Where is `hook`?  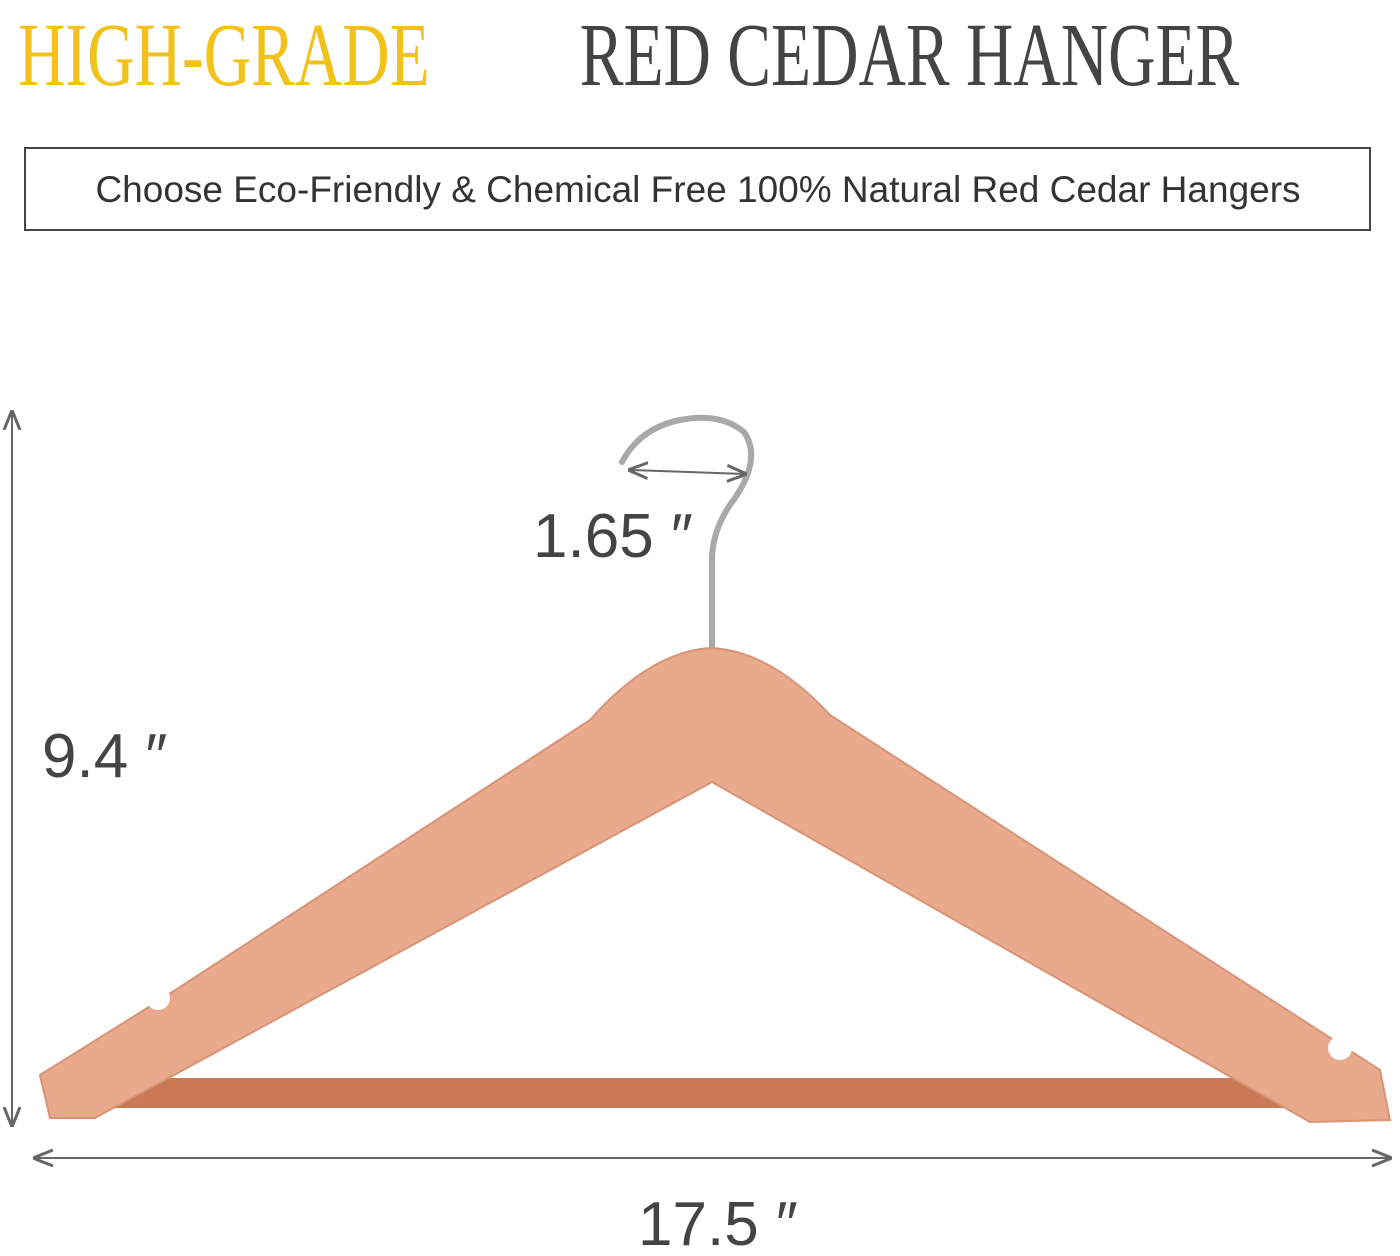
hook is located at coordinates (687, 532).